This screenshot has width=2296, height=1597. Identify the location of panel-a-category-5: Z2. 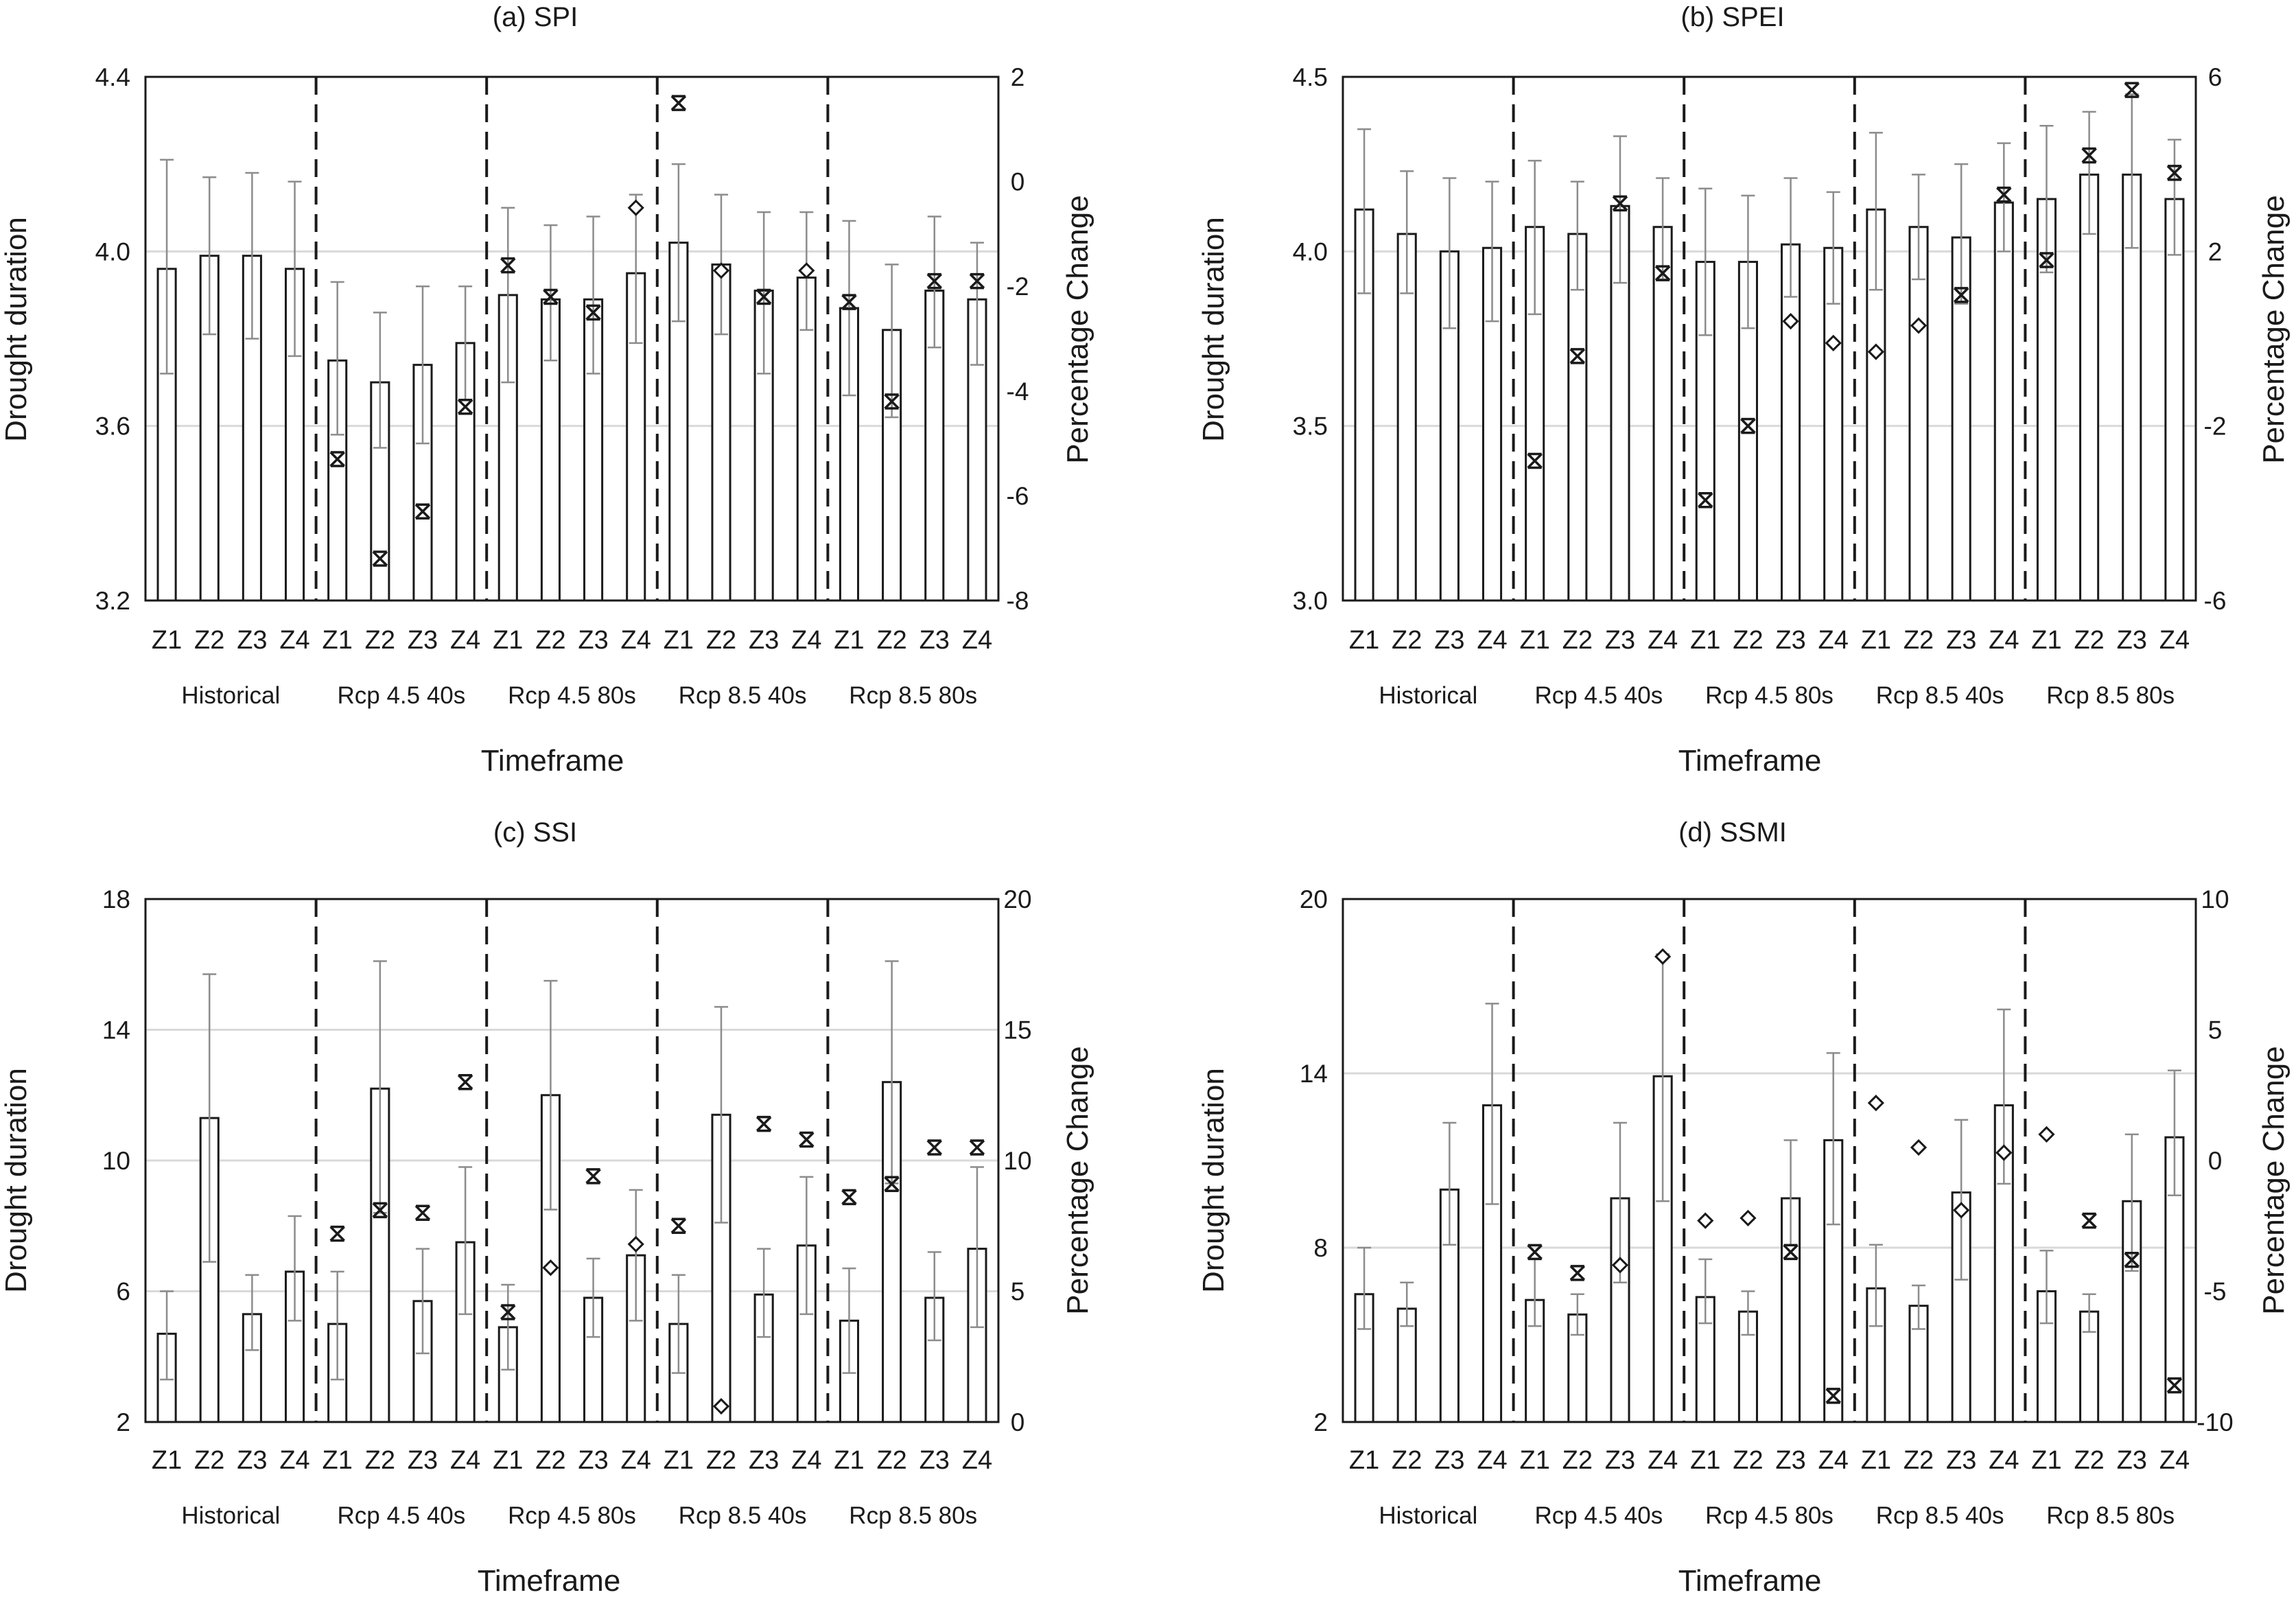
(380, 640).